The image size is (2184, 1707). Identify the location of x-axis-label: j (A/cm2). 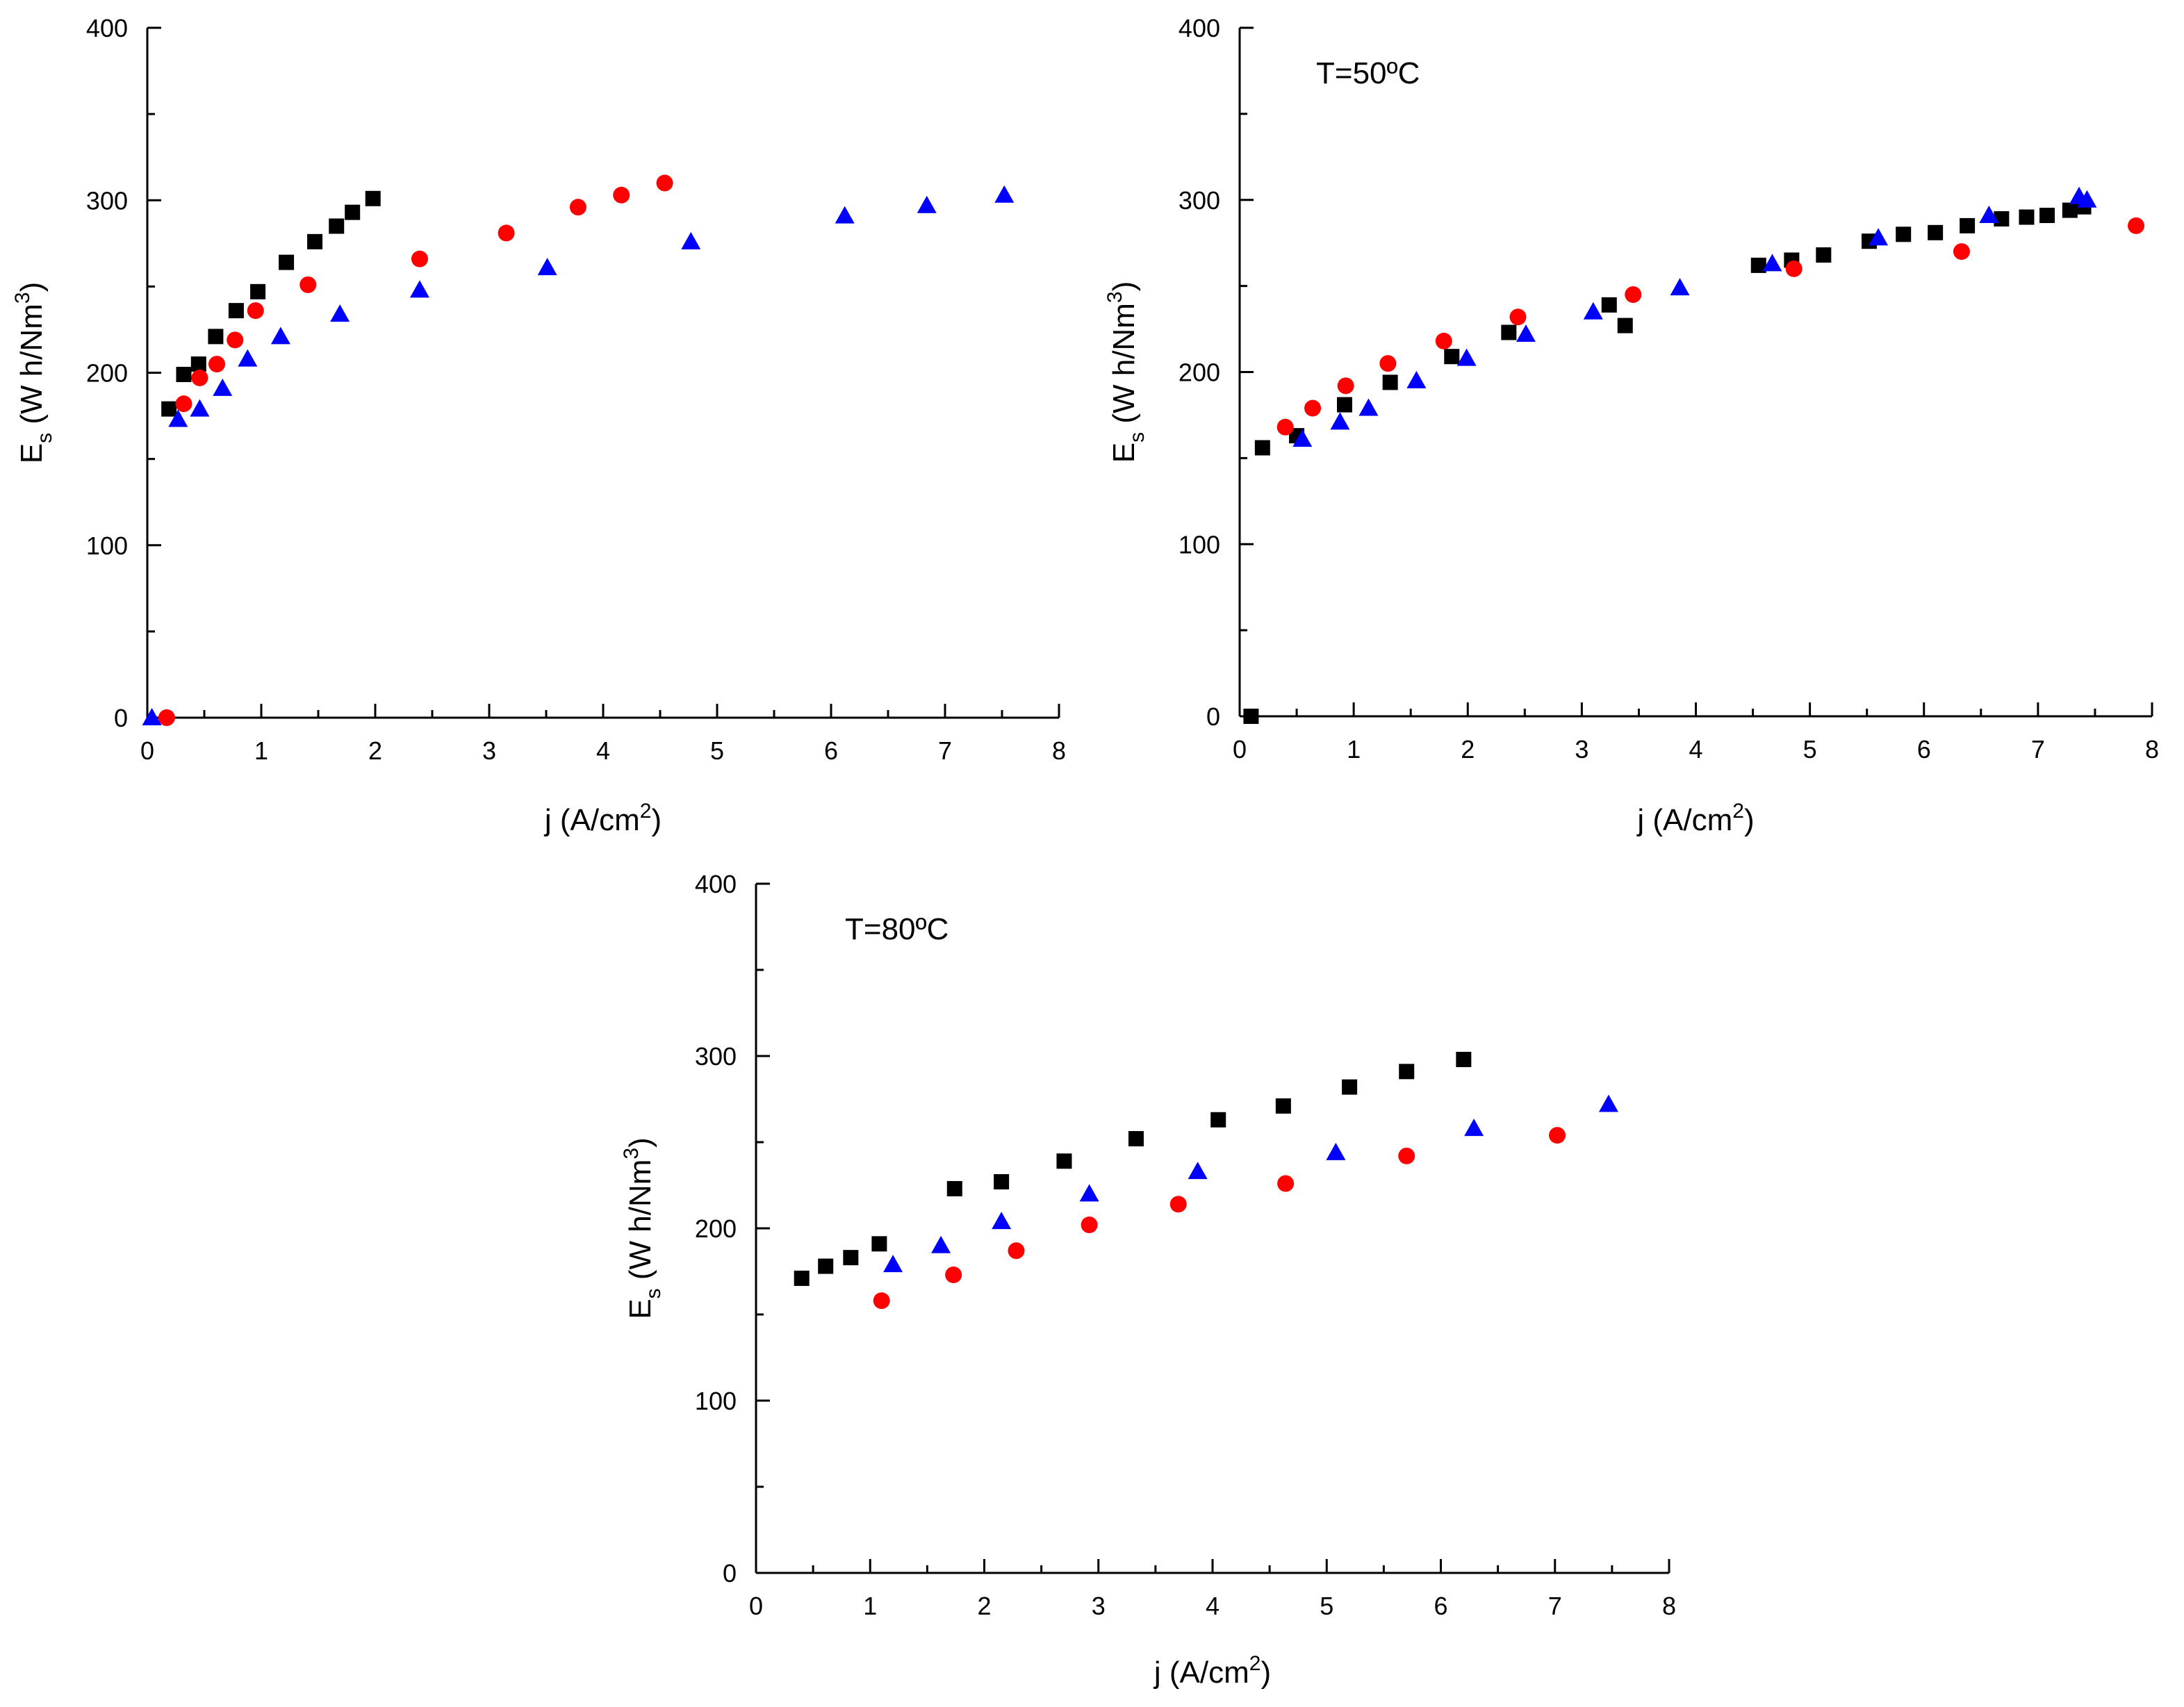
(602, 818).